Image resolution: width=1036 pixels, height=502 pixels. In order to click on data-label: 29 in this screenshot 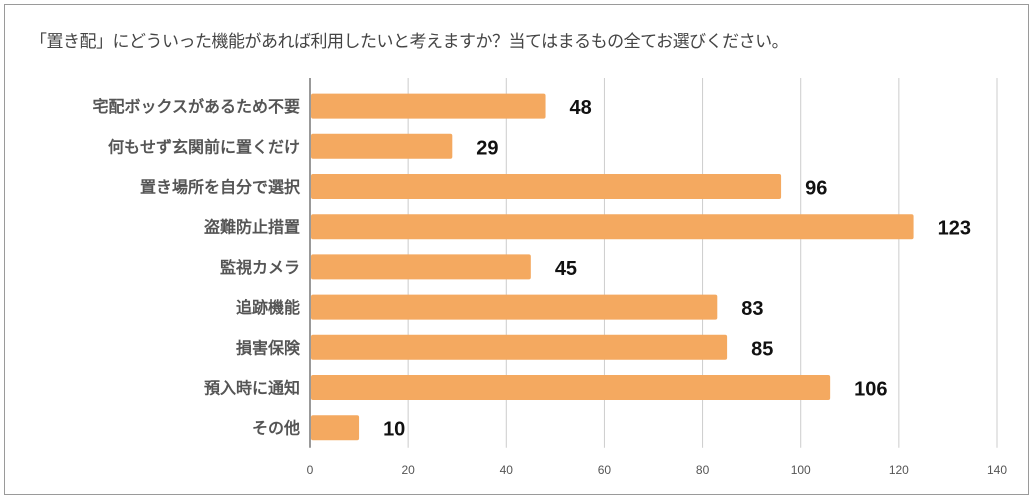, I will do `click(487, 148)`.